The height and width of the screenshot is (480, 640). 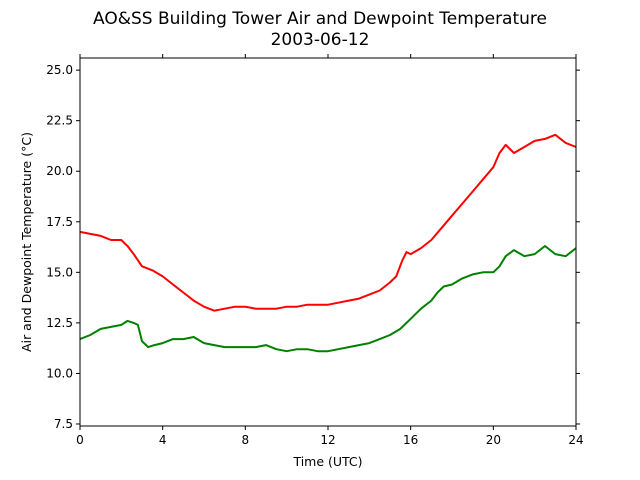 What do you see at coordinates (327, 440) in the screenshot?
I see `x-tick-label-12: 12` at bounding box center [327, 440].